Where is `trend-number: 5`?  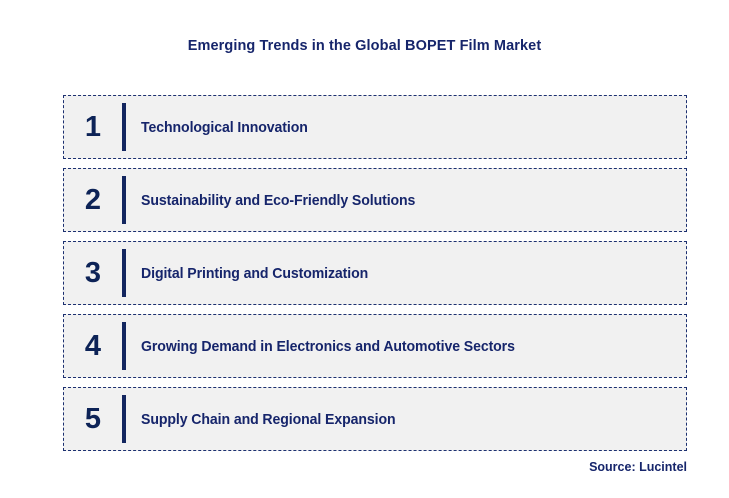
trend-number: 5 is located at coordinates (93, 418).